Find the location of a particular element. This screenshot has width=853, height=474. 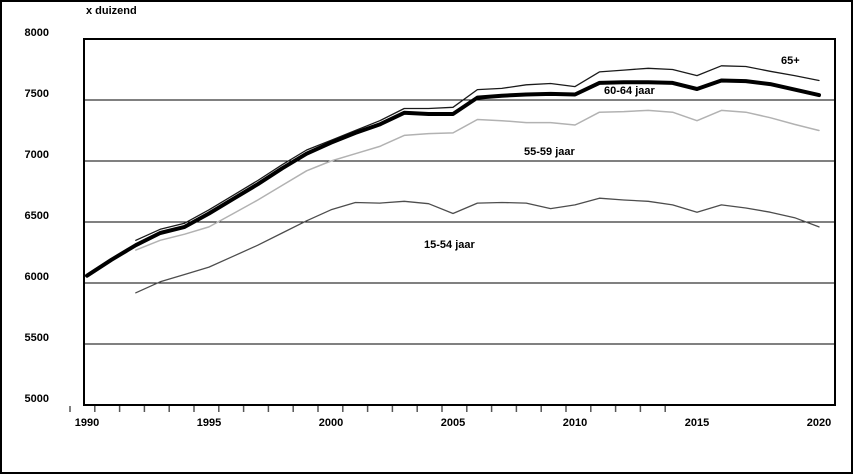

chart-unit-label: x duizend is located at coordinates (111, 11).